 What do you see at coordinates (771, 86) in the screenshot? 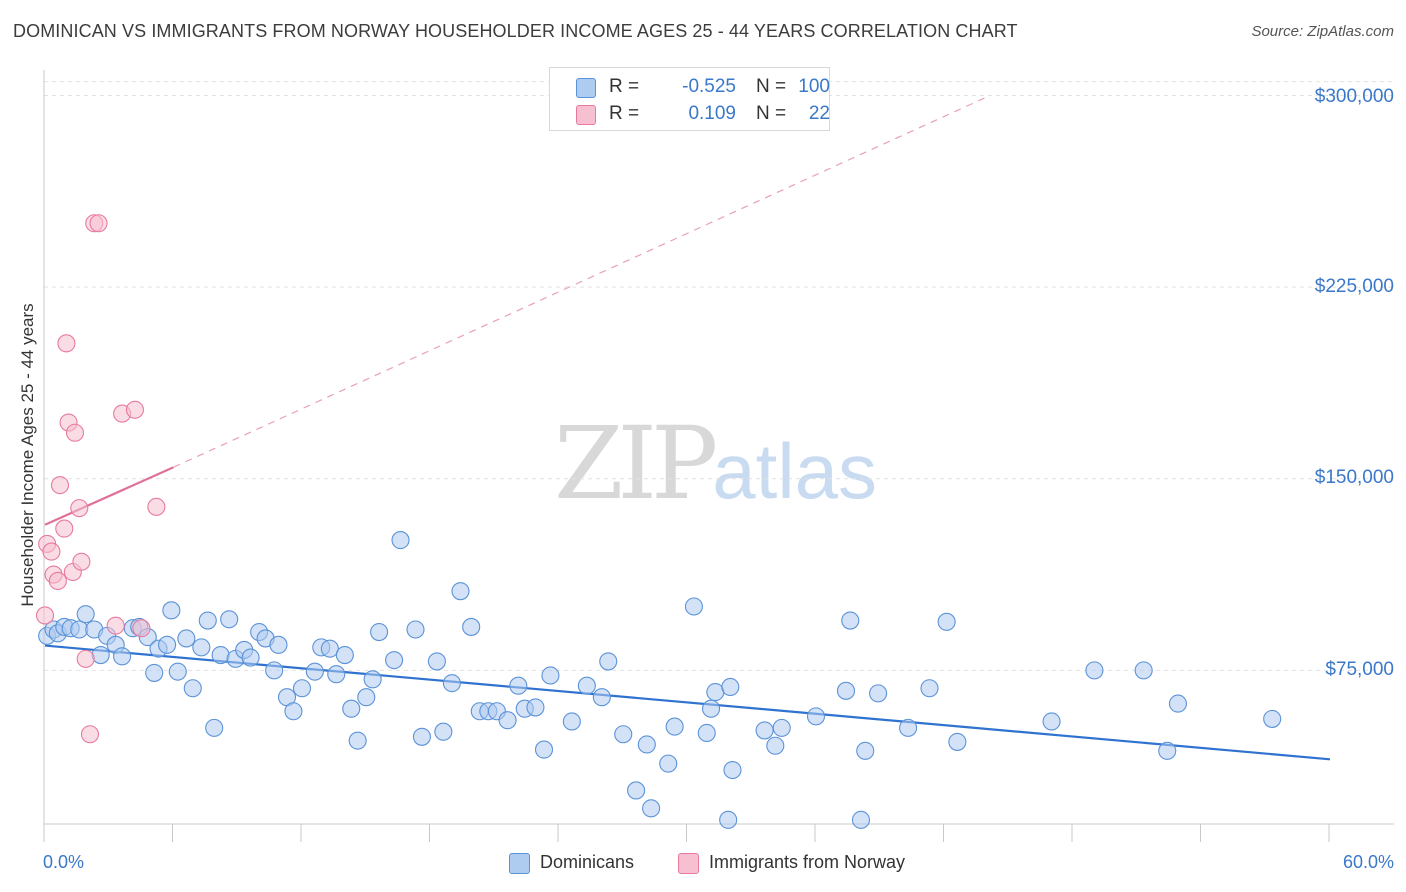
I see `legend-n-label: N =` at bounding box center [771, 86].